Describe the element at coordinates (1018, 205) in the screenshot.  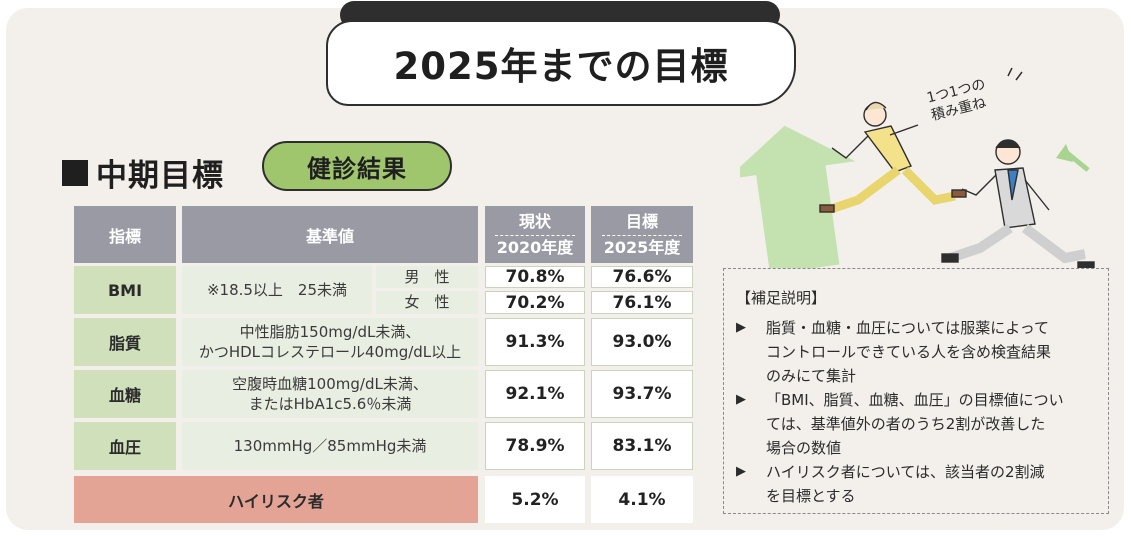
I see `man-runner` at that location.